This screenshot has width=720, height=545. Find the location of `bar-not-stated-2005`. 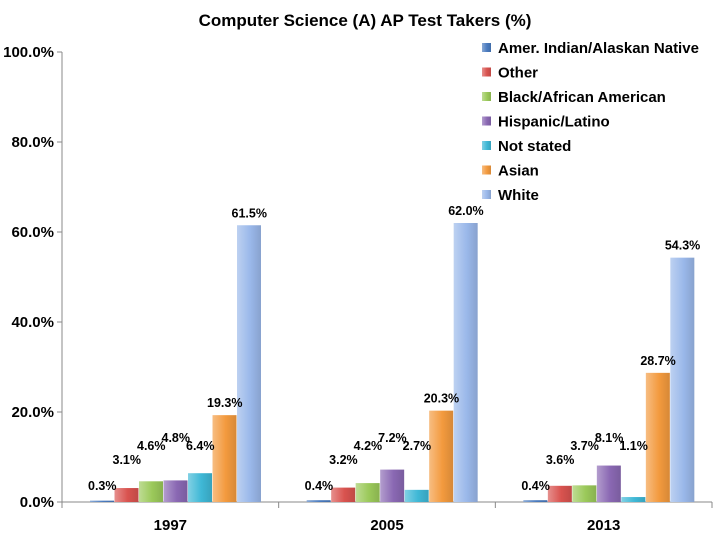

bar-not-stated-2005 is located at coordinates (416, 495).